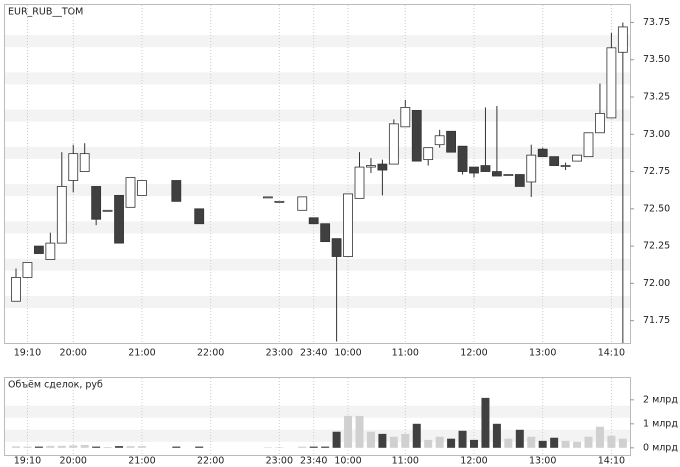 The image size is (680, 467). I want to click on y-tick-label: 73.50, so click(656, 59).